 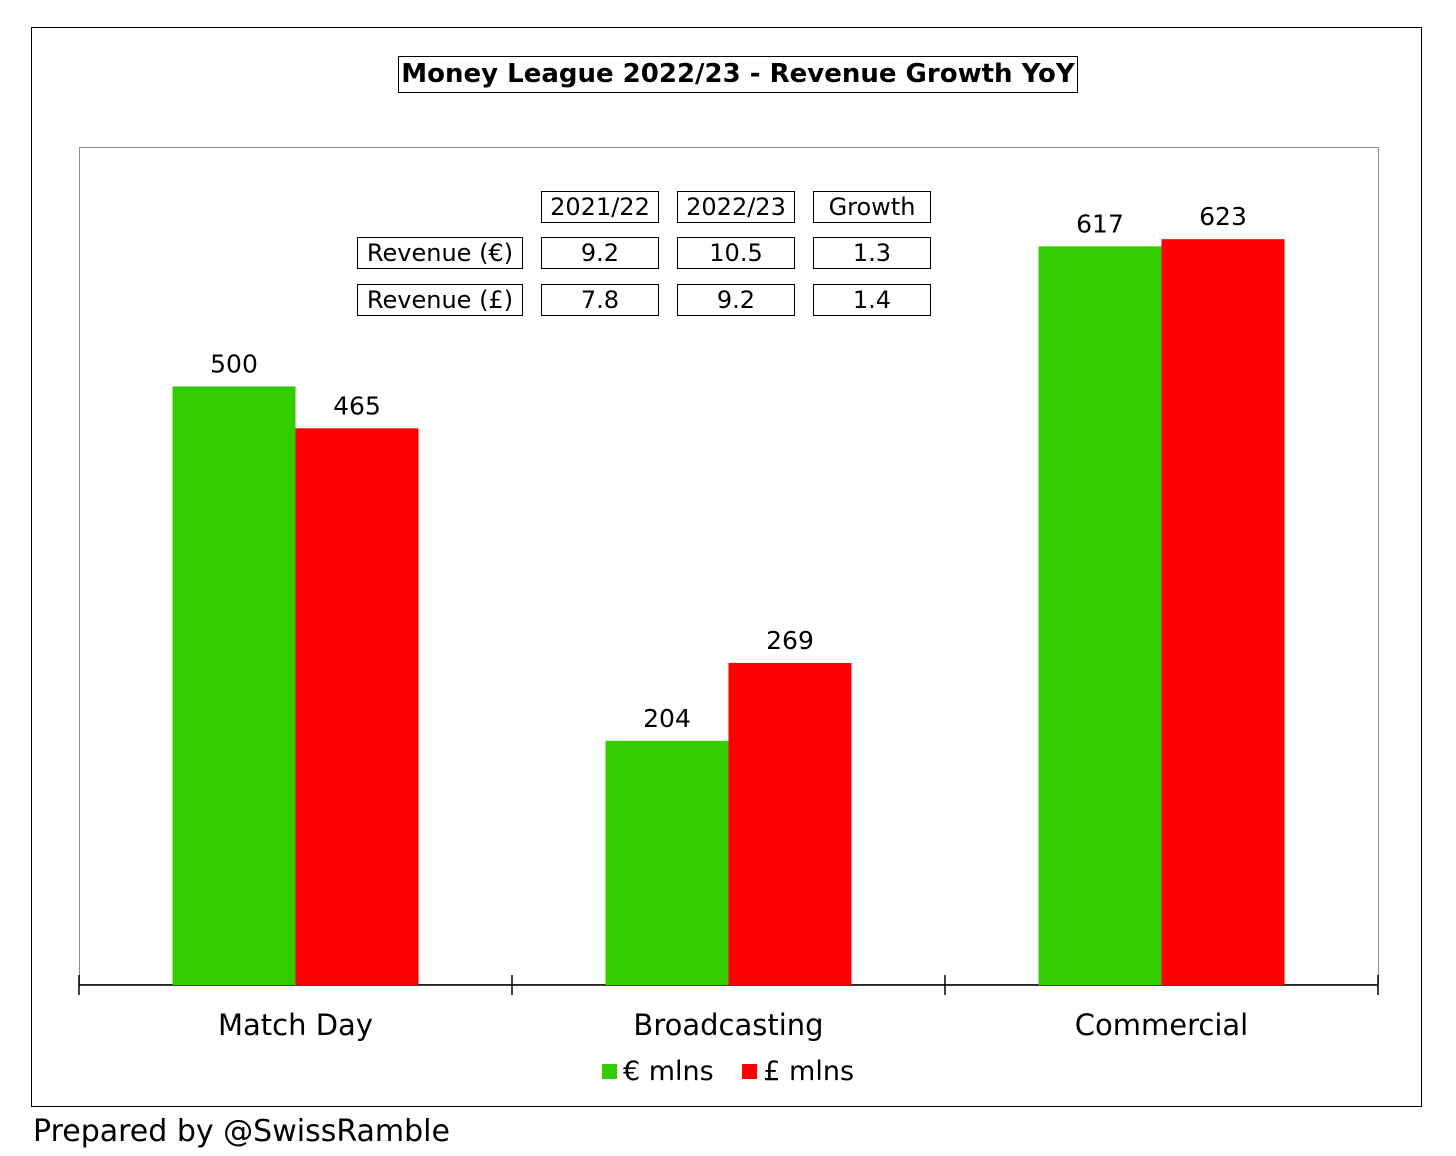 I want to click on x-tick-label: Broadcasting, so click(x=728, y=1025).